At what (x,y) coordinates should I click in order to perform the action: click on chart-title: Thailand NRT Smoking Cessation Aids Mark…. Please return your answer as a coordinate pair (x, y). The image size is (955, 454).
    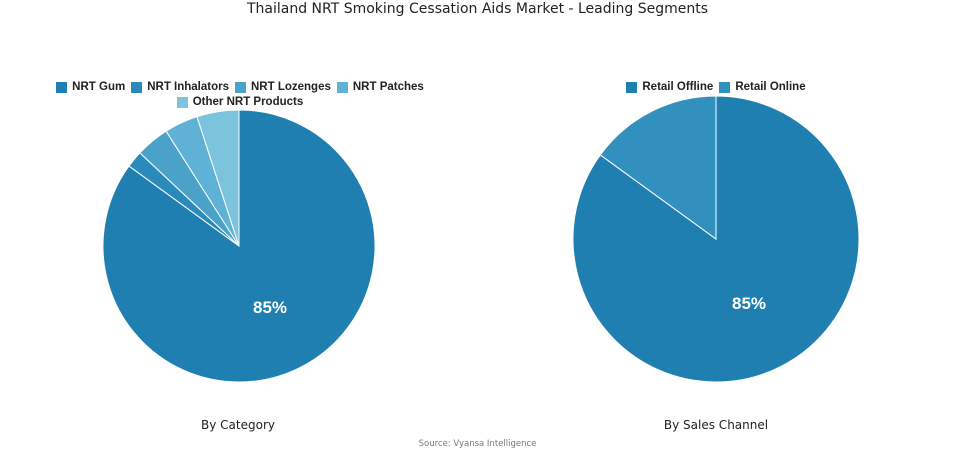
    Looking at the image, I should click on (477, 9).